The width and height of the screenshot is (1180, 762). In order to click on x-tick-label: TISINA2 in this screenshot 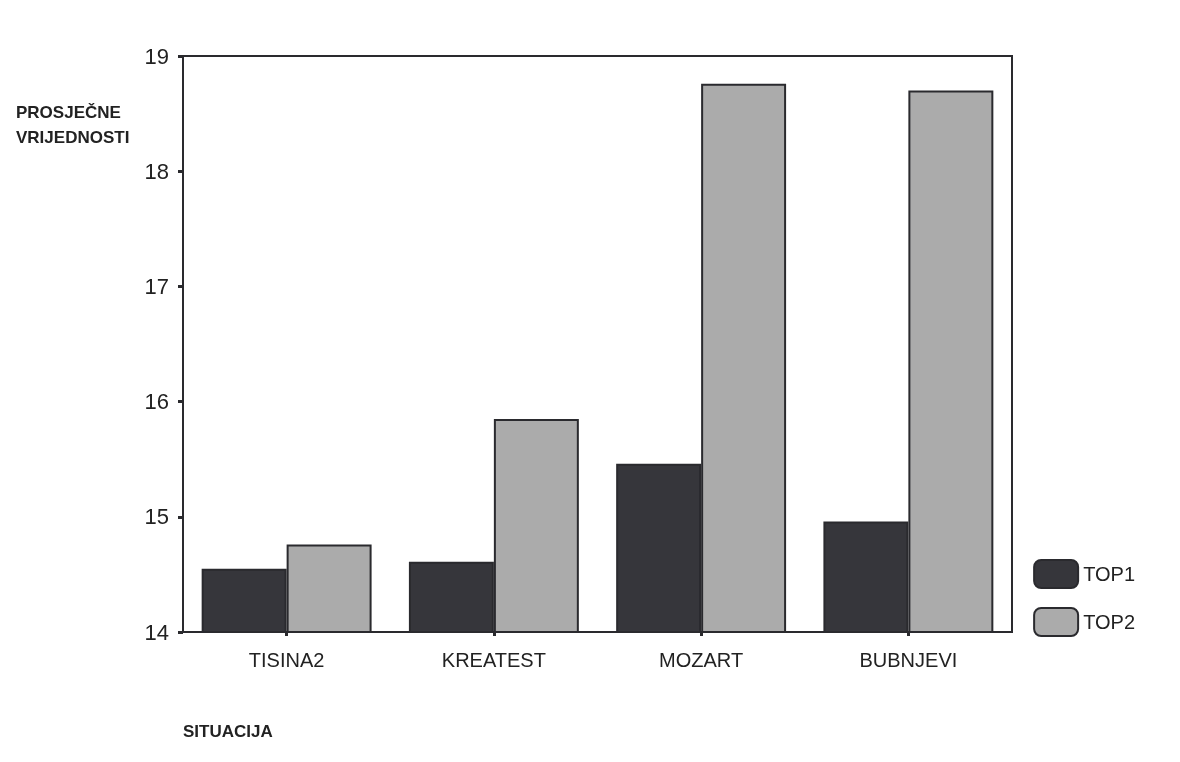, I will do `click(286, 660)`.